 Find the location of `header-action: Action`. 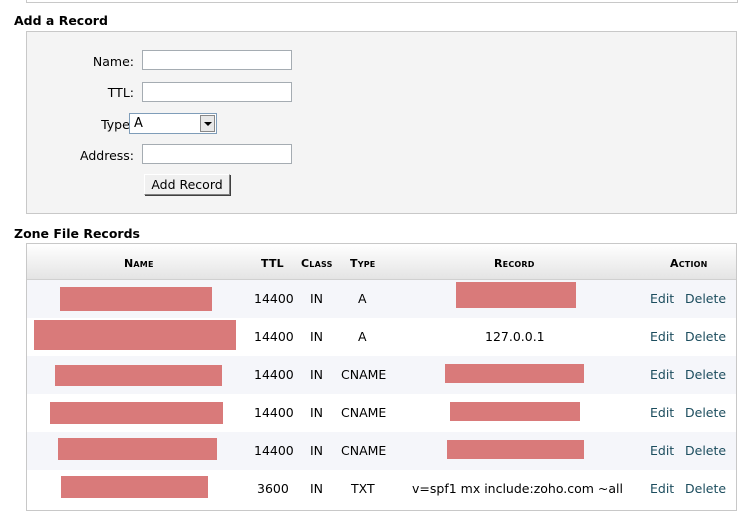

header-action: Action is located at coordinates (689, 263).